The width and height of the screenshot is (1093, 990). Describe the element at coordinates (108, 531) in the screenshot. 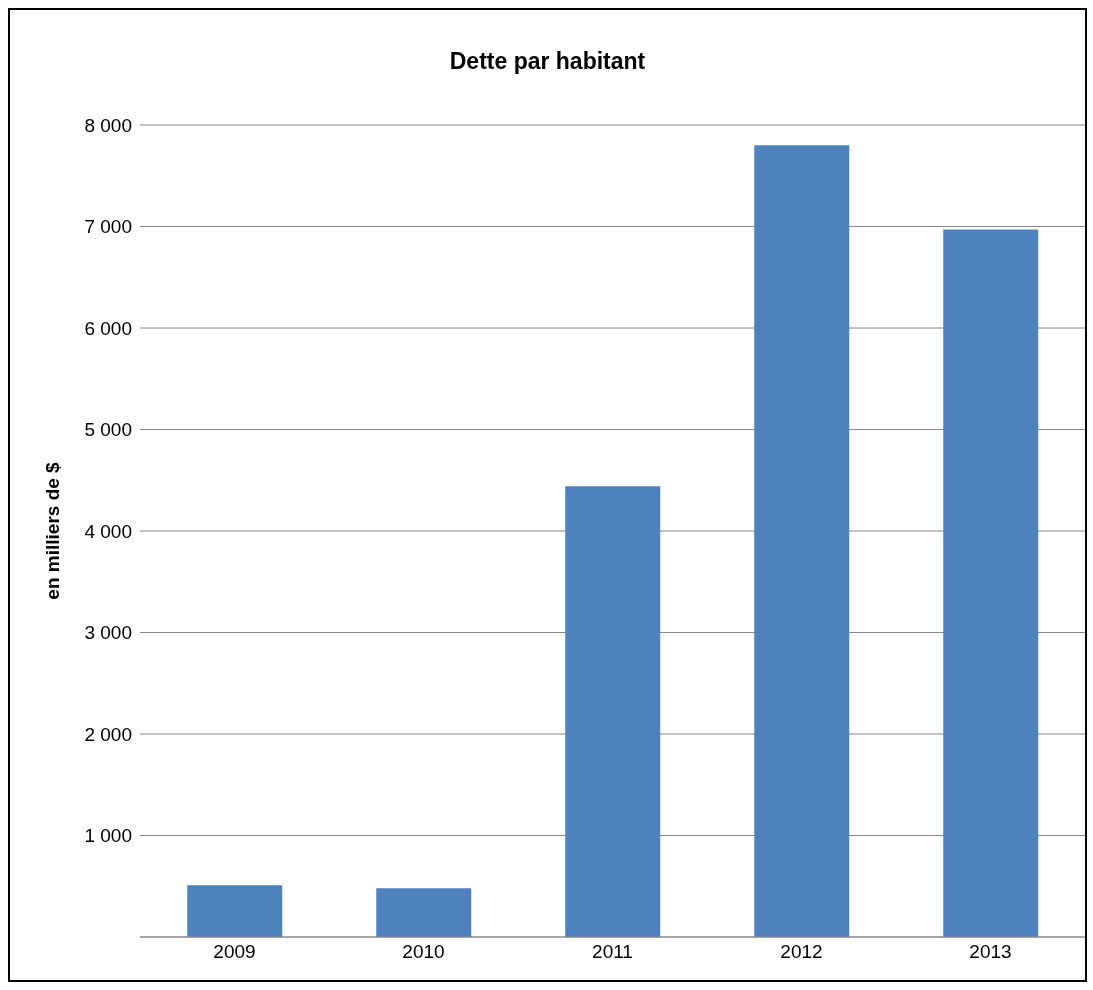

I see `y-tick-label: 4 000` at that location.